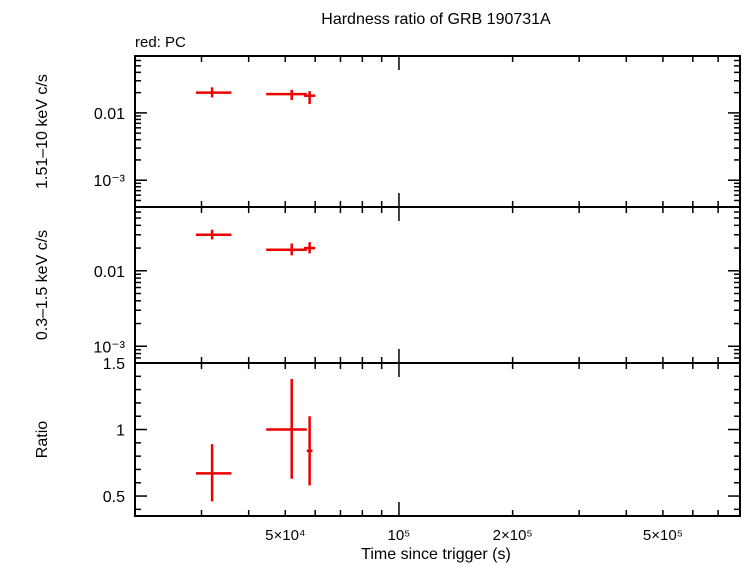 The height and width of the screenshot is (566, 742). What do you see at coordinates (436, 554) in the screenshot?
I see `x-axis-label: Time since trigger (s)` at bounding box center [436, 554].